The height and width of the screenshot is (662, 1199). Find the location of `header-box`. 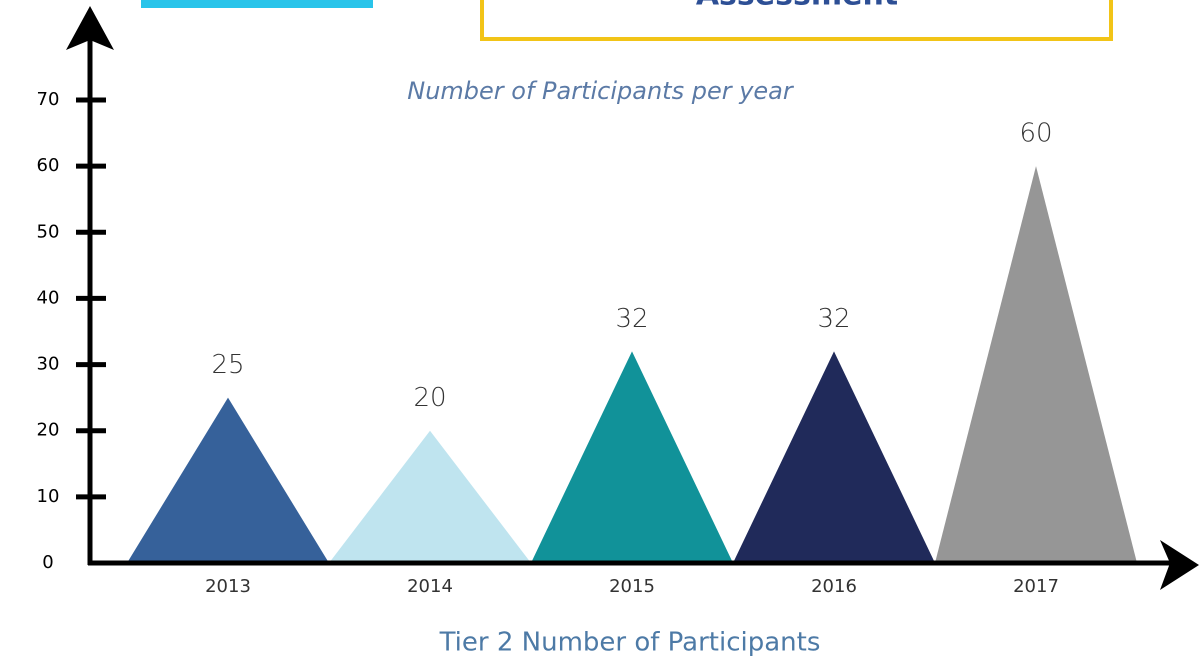

header-box is located at coordinates (796, 20).